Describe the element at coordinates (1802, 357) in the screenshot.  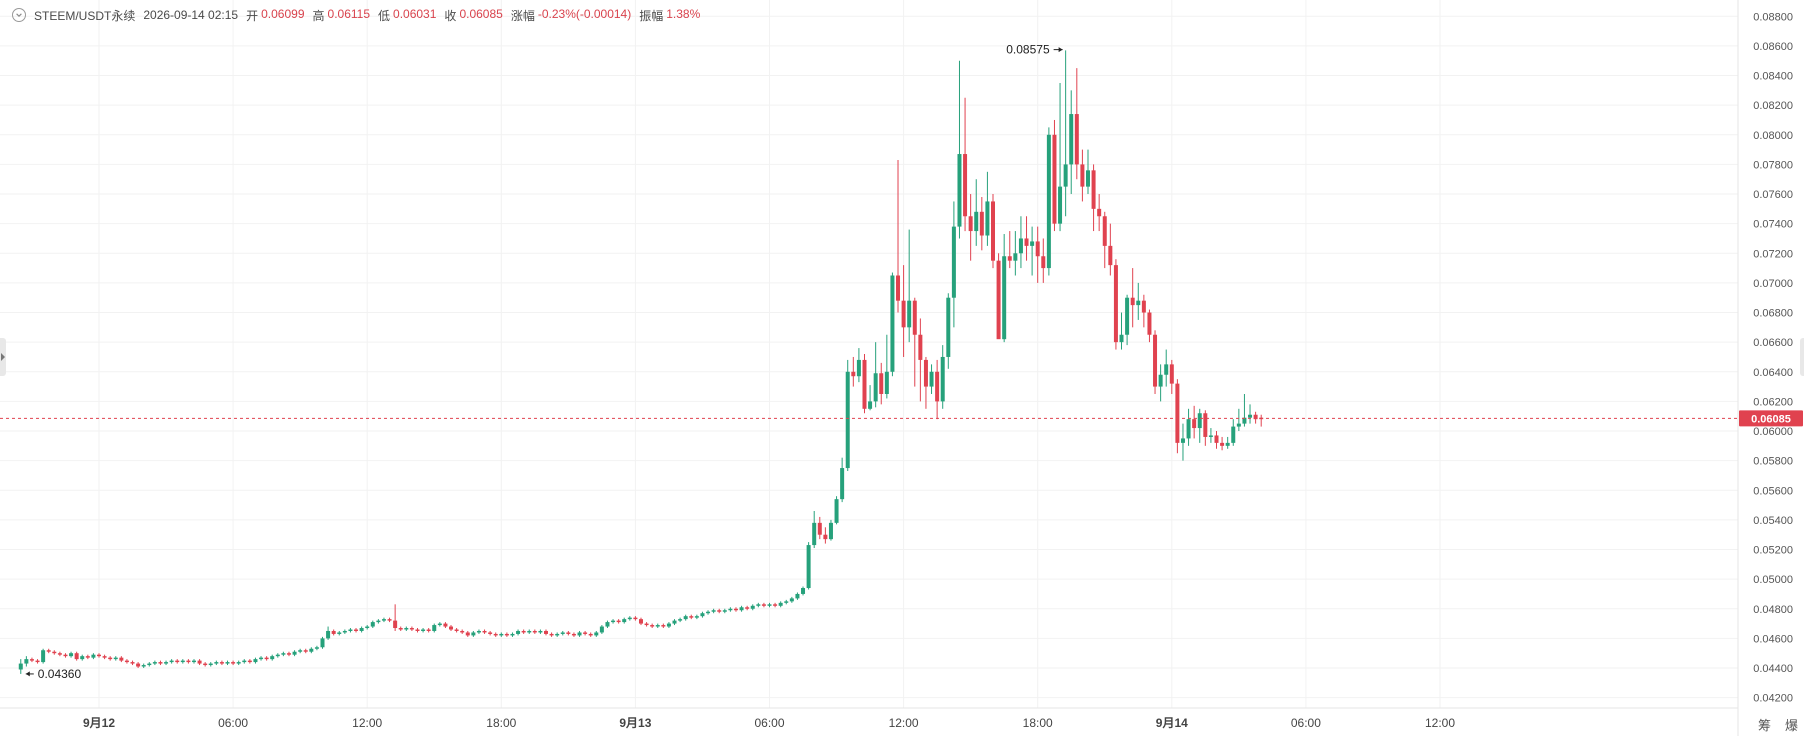
I see `right-panel-toggle` at that location.